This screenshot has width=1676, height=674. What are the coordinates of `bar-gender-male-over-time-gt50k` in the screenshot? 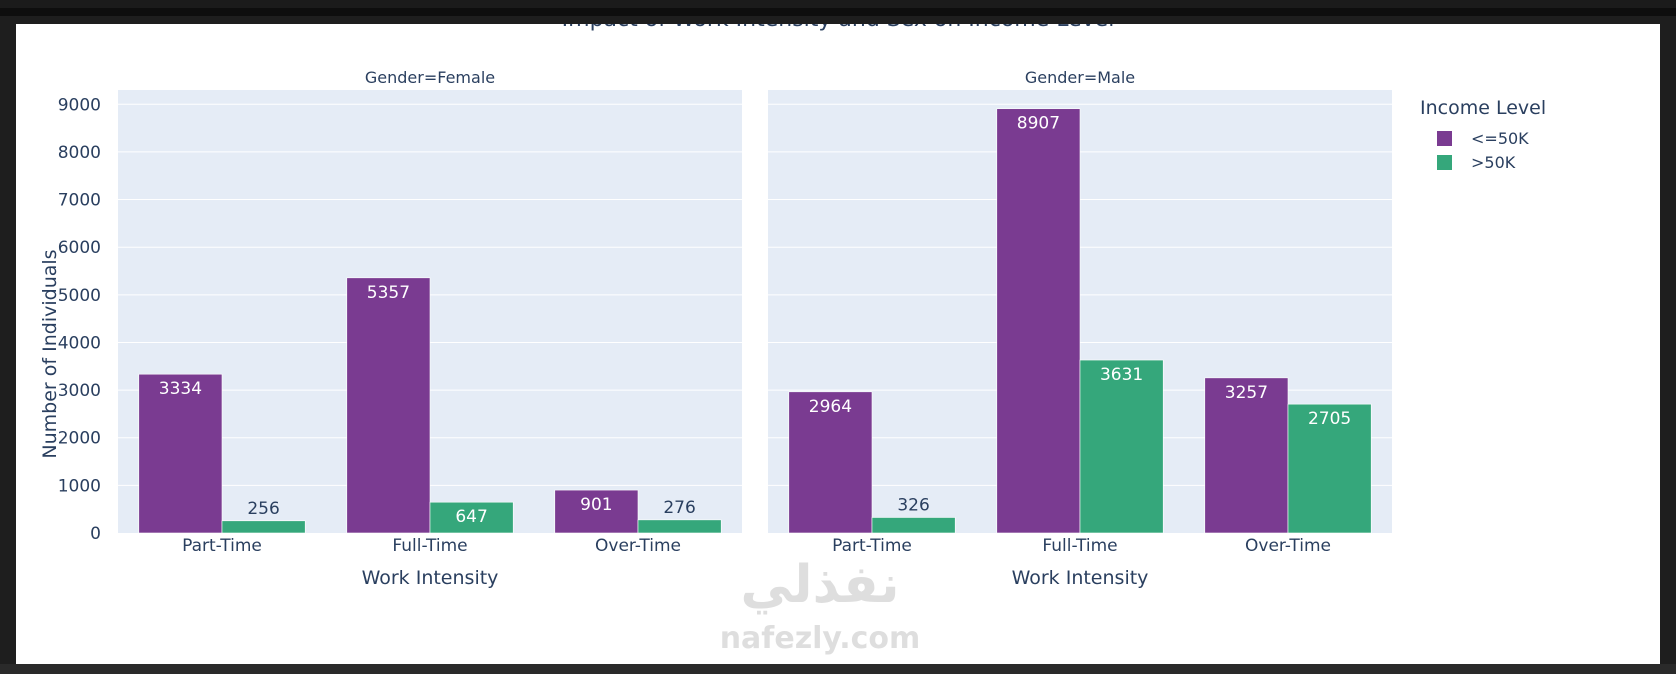 It's located at (1329, 468).